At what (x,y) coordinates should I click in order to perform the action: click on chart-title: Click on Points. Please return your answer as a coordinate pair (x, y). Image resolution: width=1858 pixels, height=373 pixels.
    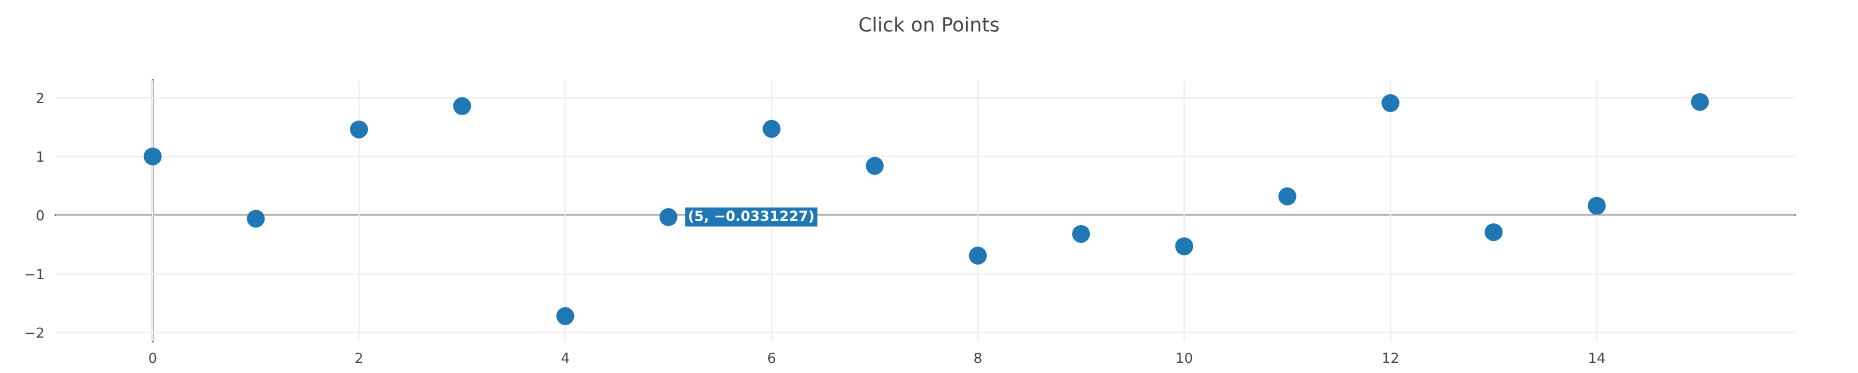
    Looking at the image, I should click on (929, 24).